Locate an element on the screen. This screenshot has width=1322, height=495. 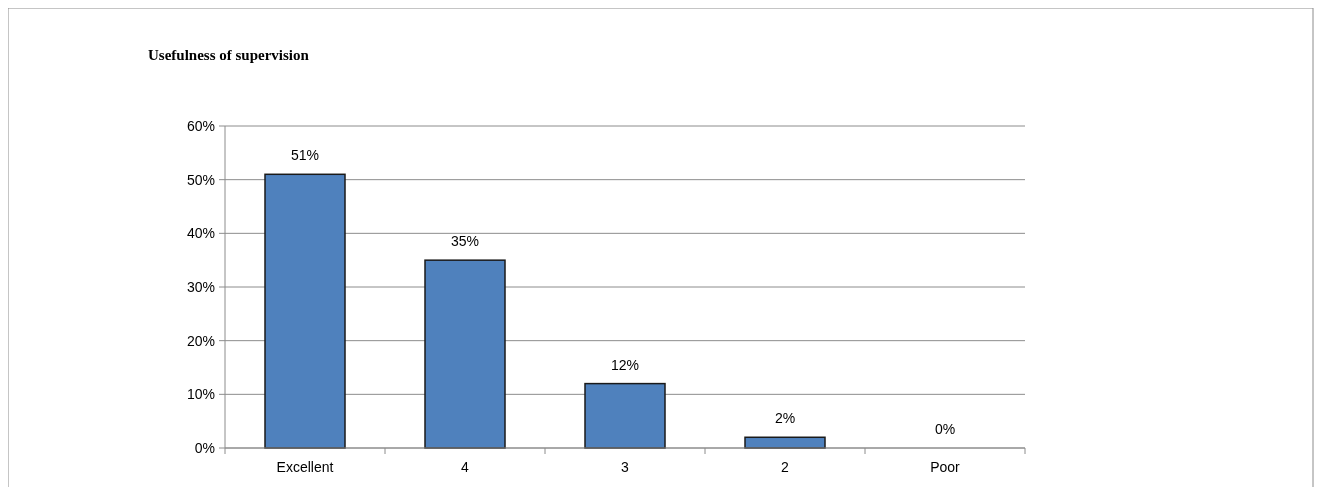
x-tick-label: Poor is located at coordinates (945, 467).